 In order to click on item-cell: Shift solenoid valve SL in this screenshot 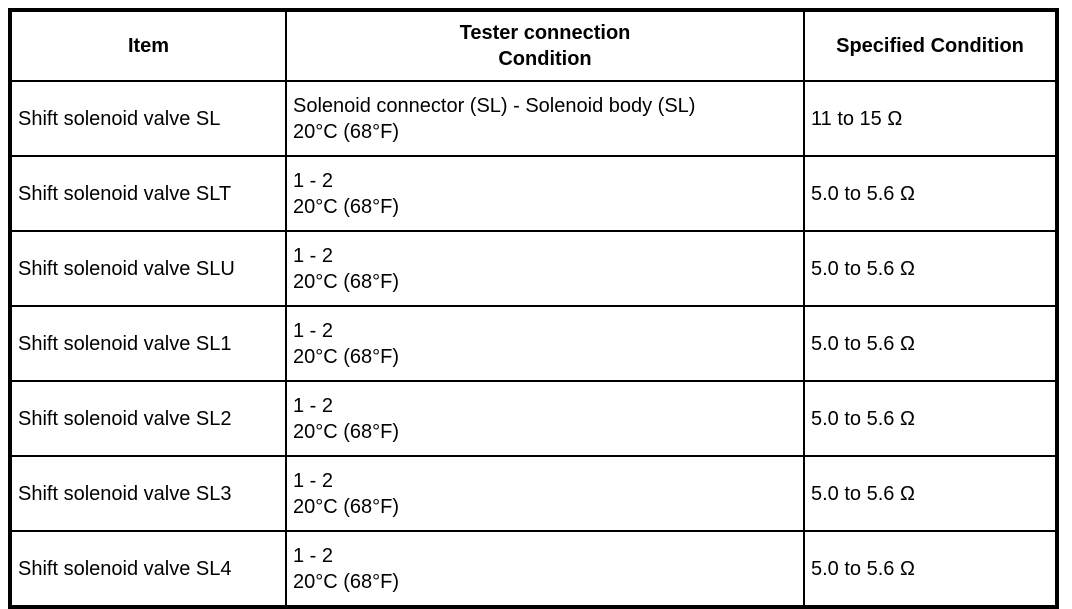, I will do `click(148, 118)`.